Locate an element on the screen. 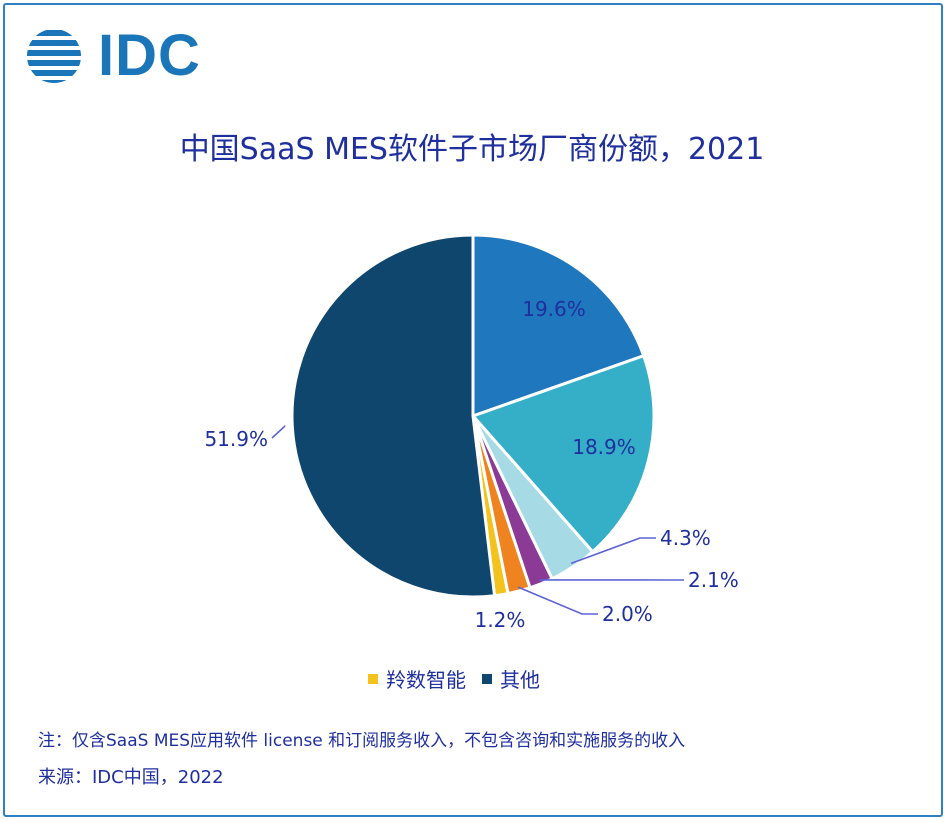 The width and height of the screenshot is (944, 819). source-line: 来源：IDC中国，2022 is located at coordinates (131, 777).